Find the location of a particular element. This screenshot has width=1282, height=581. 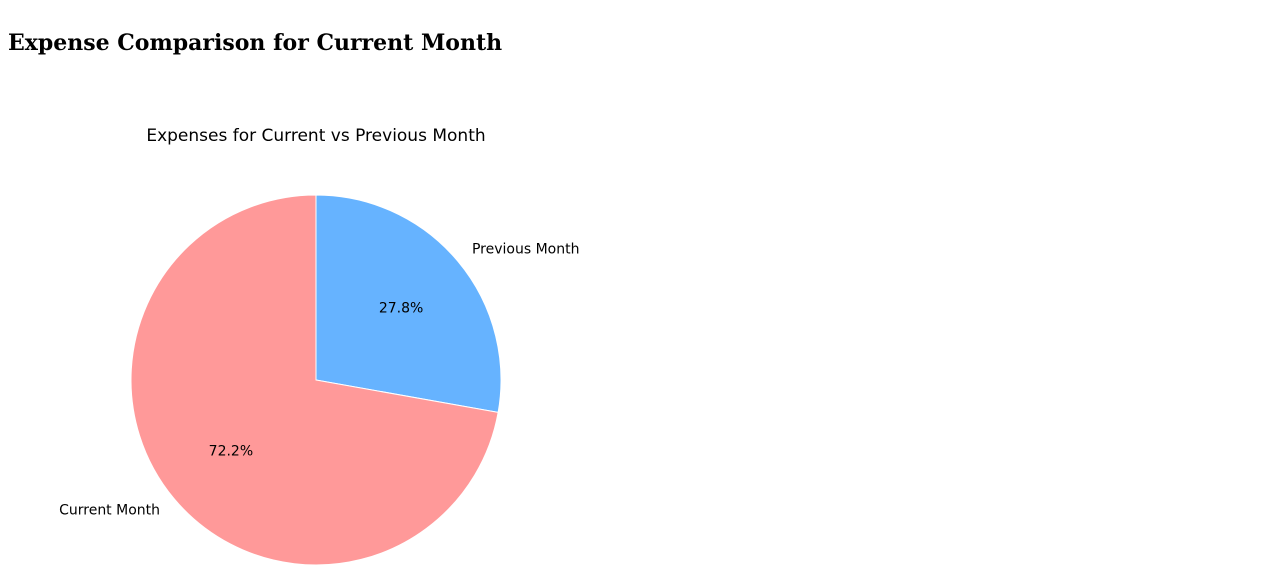

pie-slice-previous-month is located at coordinates (408, 303).